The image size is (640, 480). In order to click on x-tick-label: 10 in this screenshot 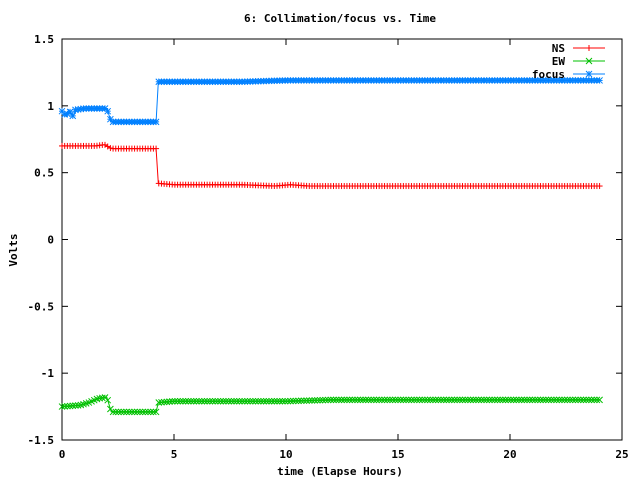, I will do `click(285, 454)`.